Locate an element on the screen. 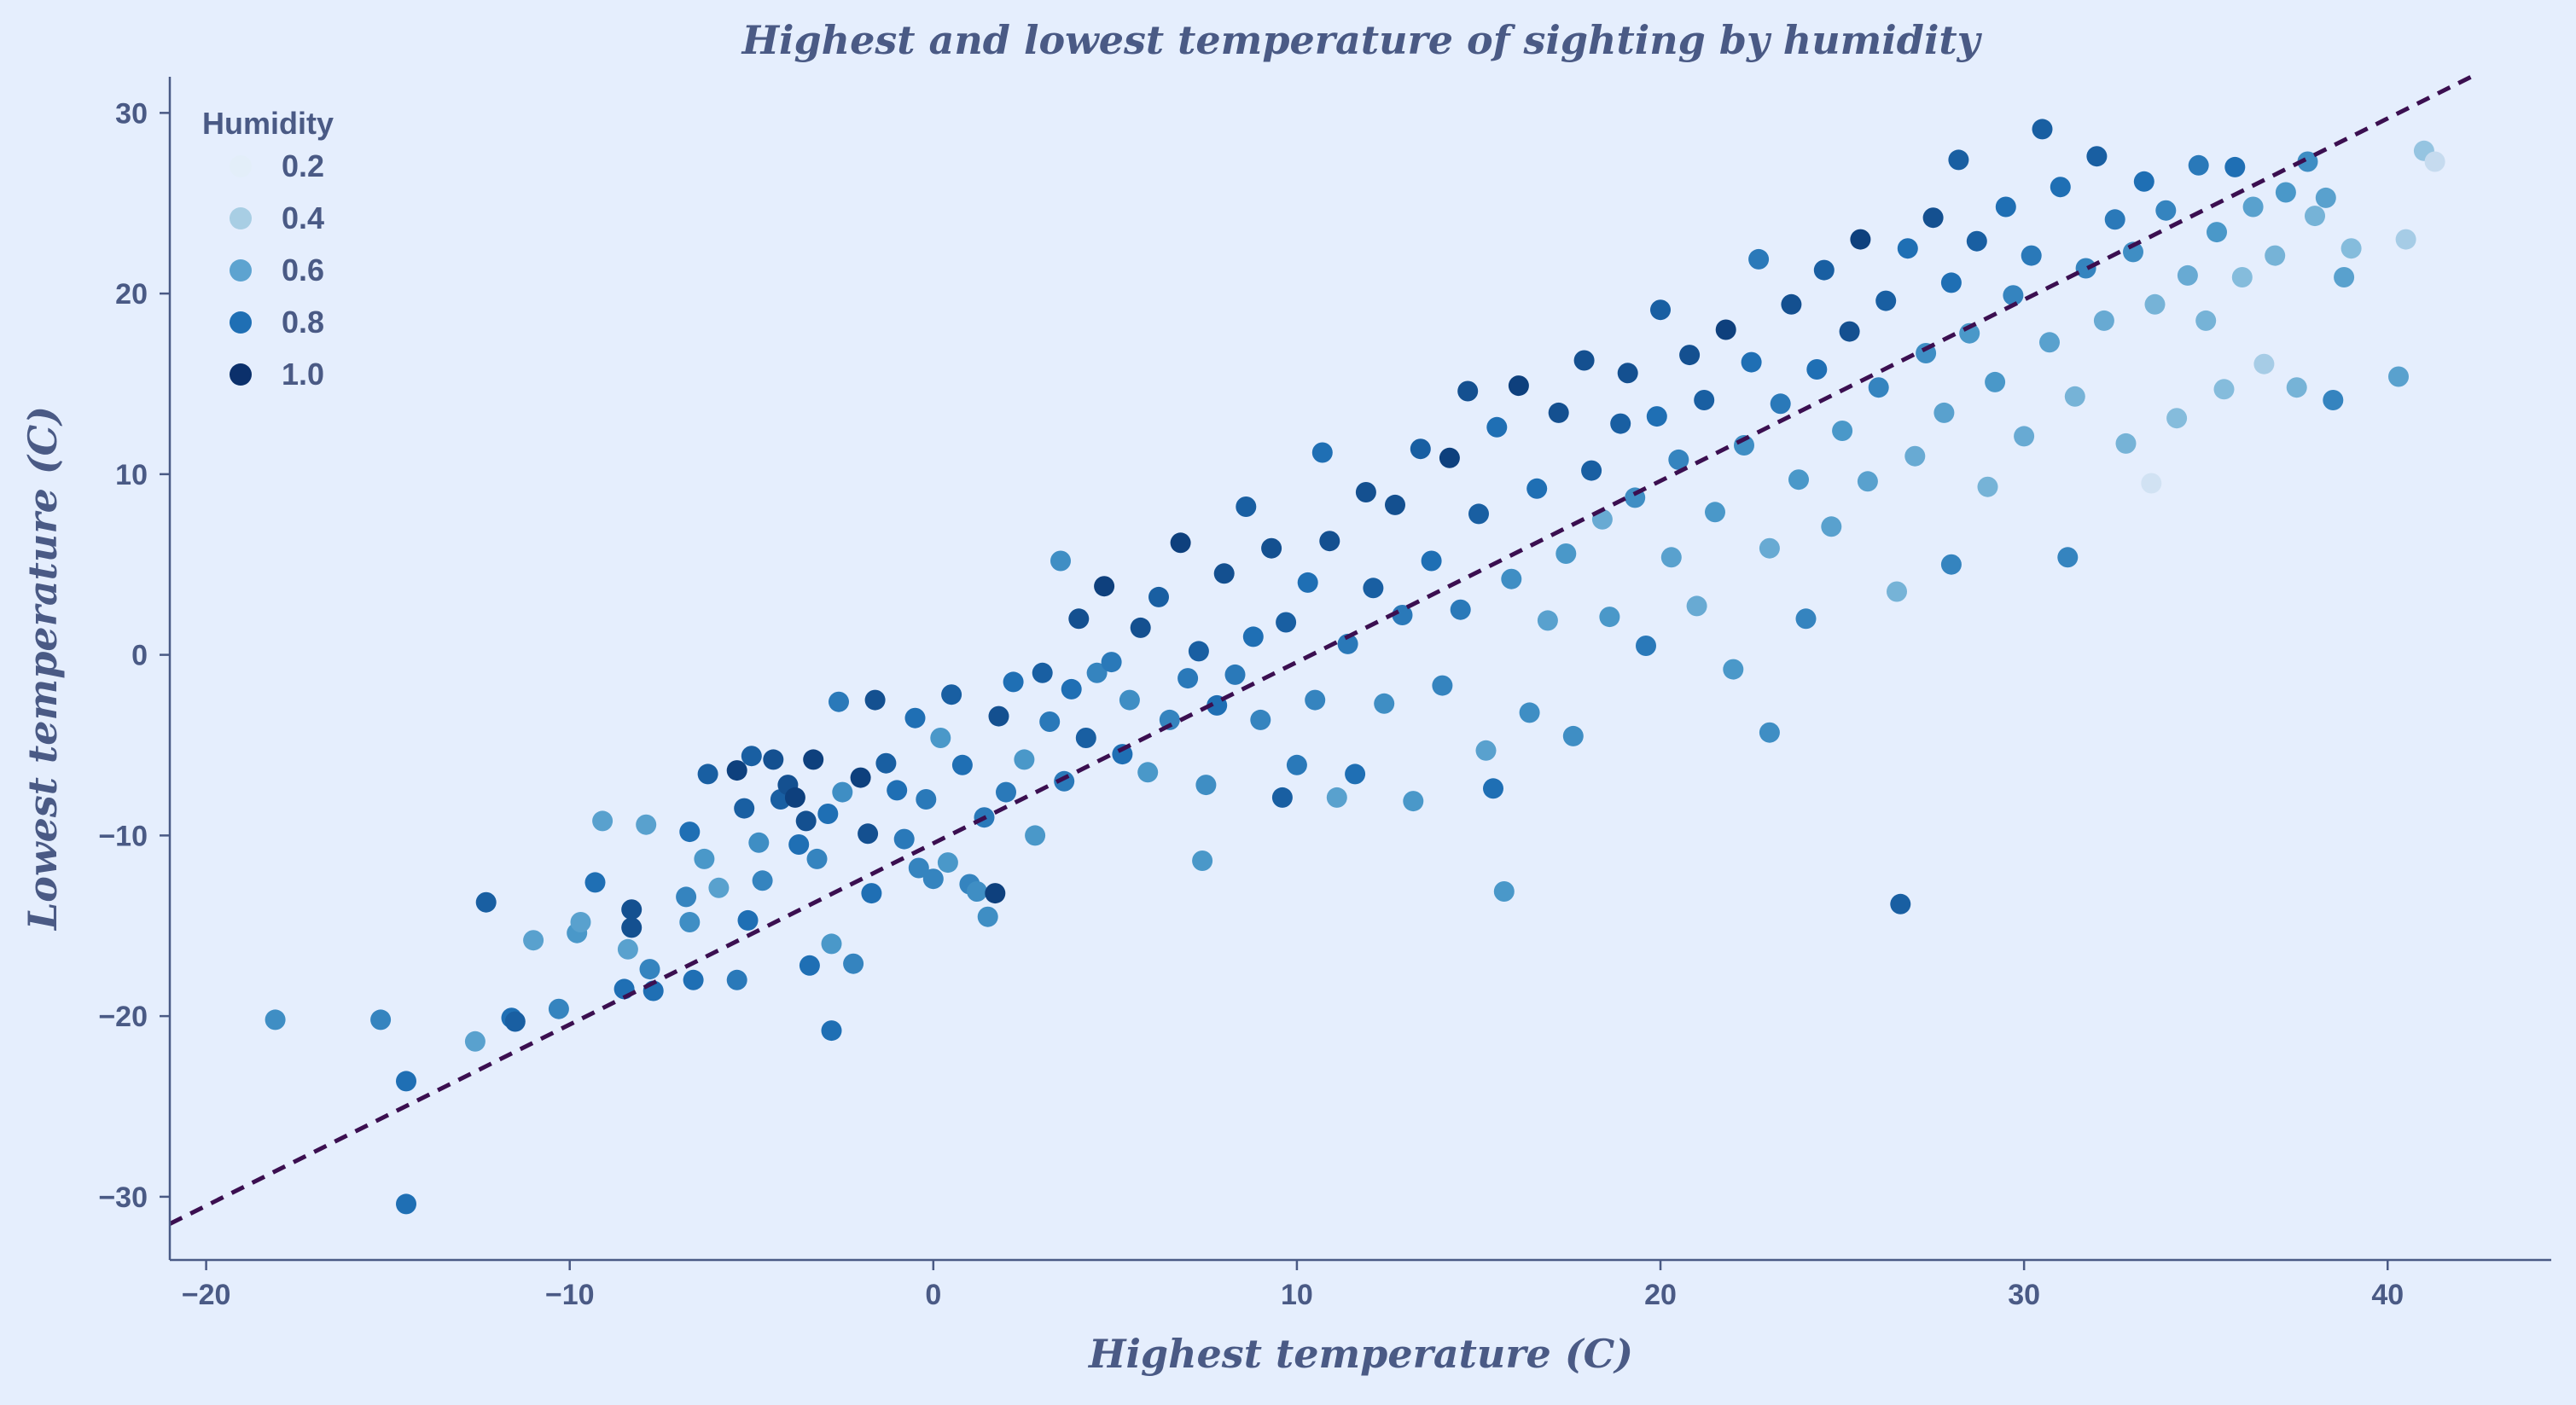 Image resolution: width=2576 pixels, height=1405 pixels. y-tick-label: −10 is located at coordinates (123, 836).